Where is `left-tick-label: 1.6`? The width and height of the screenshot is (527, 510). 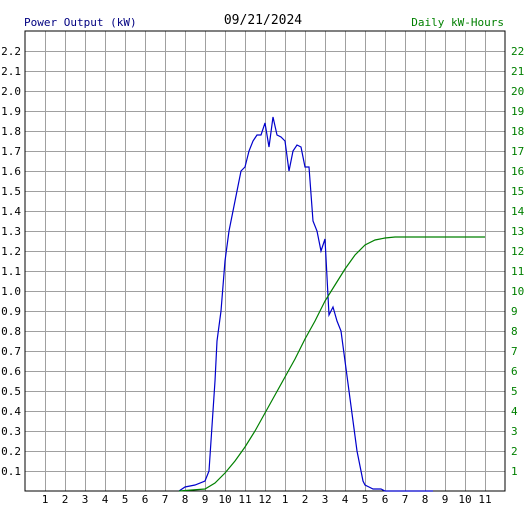
left-tick-label: 1.6 is located at coordinates (11, 171).